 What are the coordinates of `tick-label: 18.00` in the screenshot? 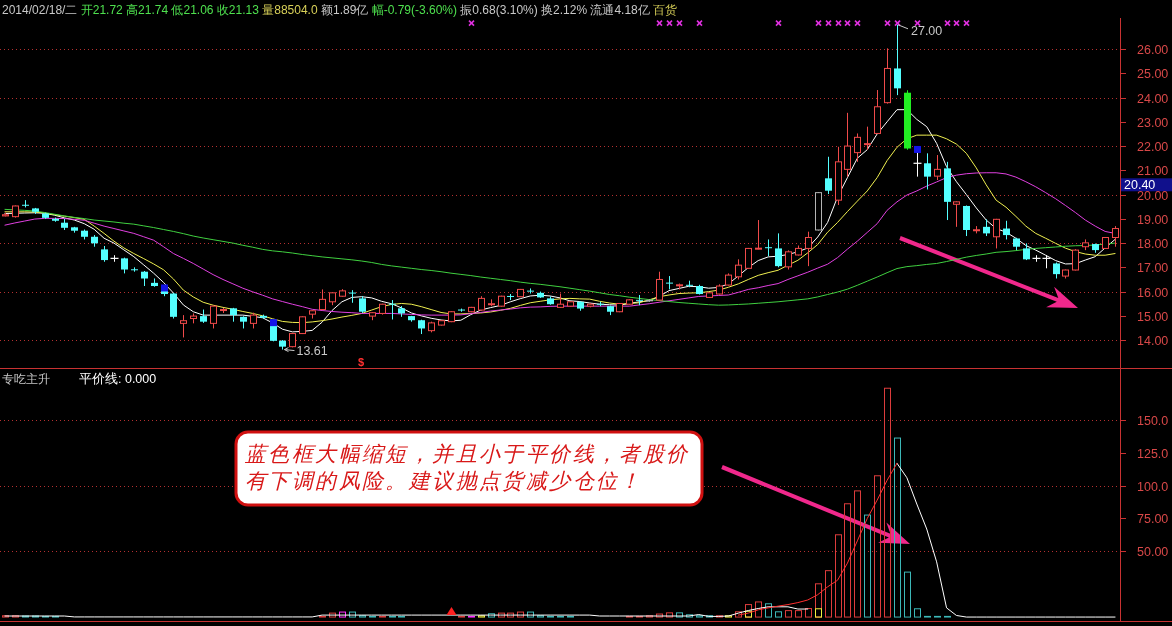 It's located at (1153, 243).